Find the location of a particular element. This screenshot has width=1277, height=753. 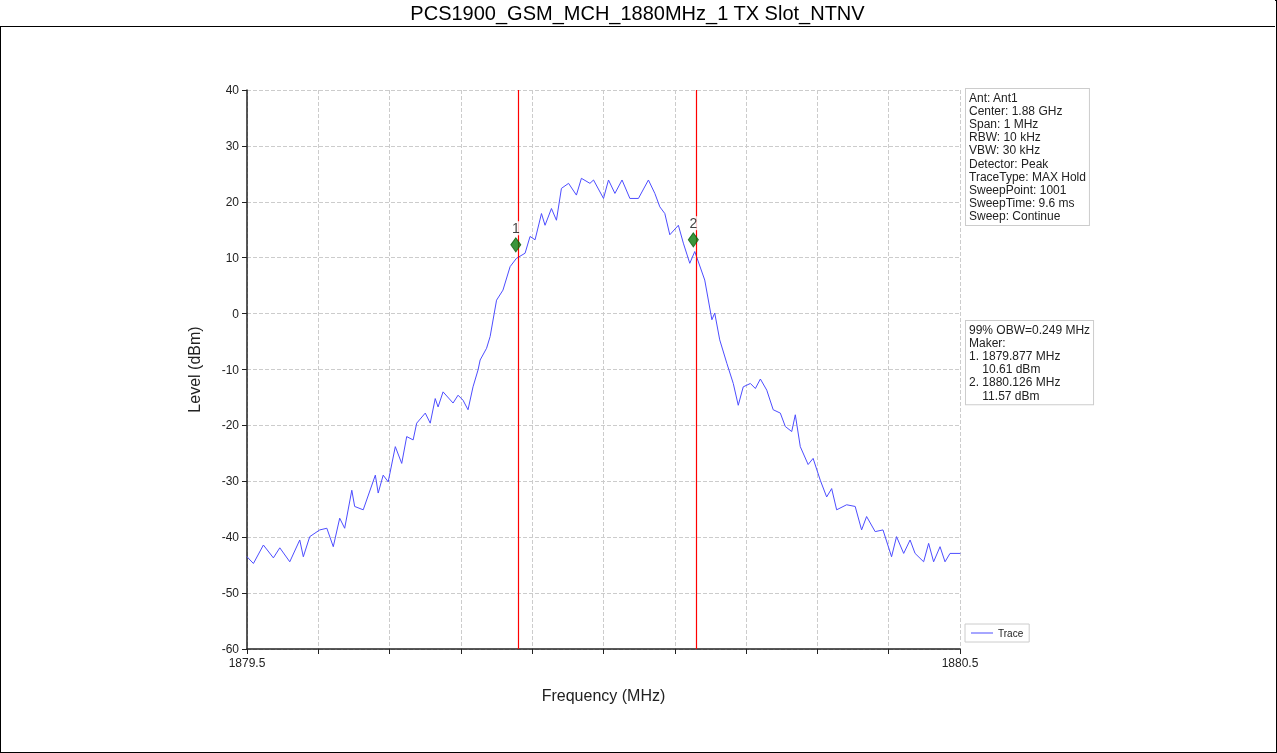

x-tick-label: 1879.5 is located at coordinates (247, 663).